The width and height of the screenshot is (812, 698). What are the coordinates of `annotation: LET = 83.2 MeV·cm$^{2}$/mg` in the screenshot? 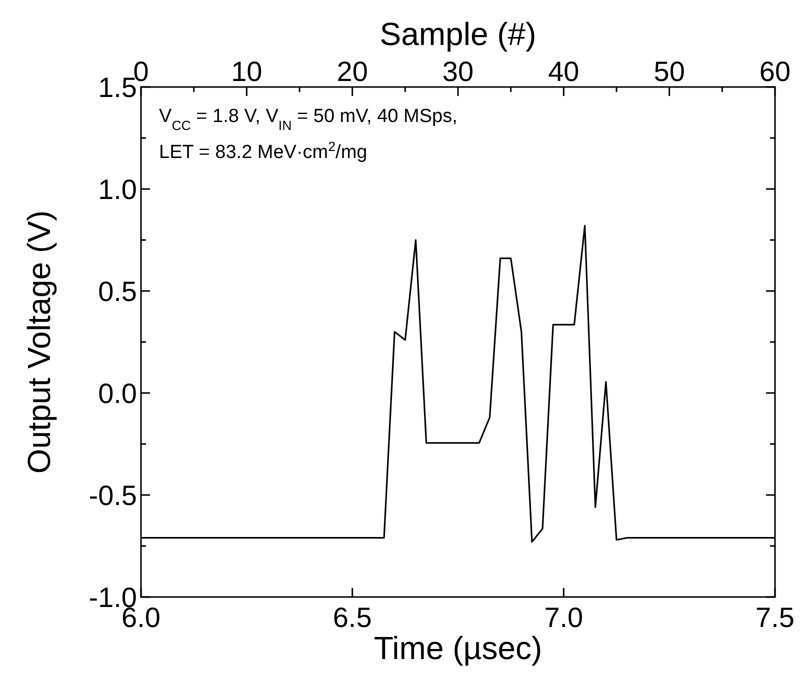 It's located at (263, 150).